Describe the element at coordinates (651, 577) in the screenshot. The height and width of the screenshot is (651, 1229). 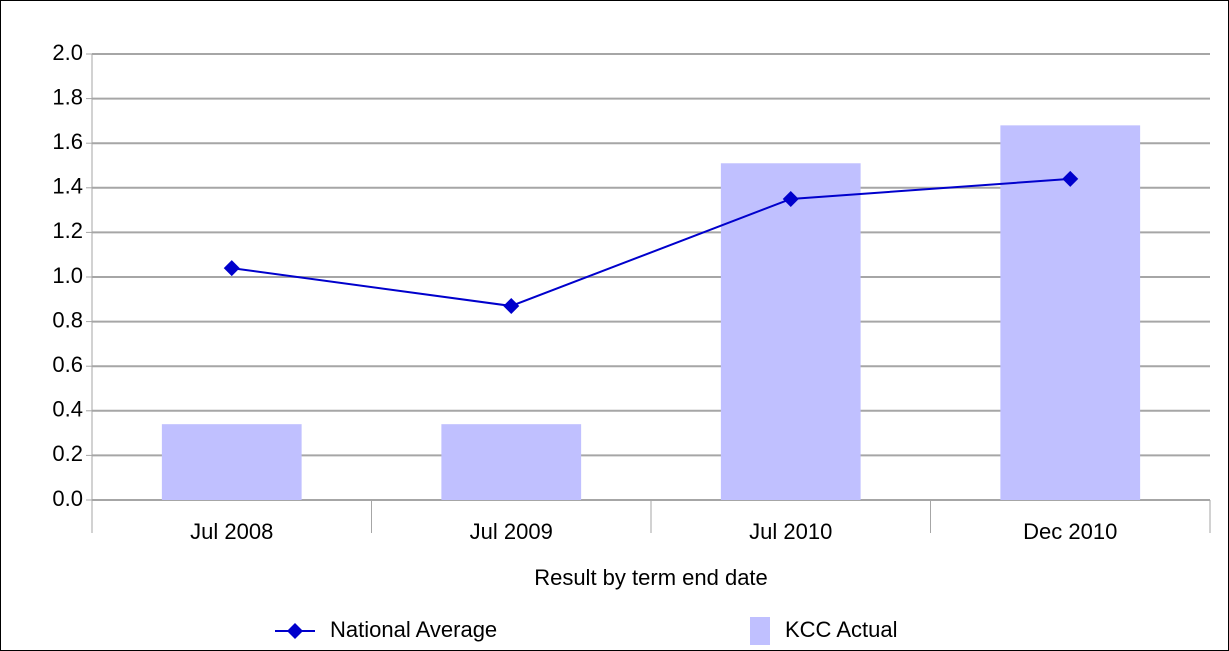
I see `x-axis-title: Result by term end date` at that location.